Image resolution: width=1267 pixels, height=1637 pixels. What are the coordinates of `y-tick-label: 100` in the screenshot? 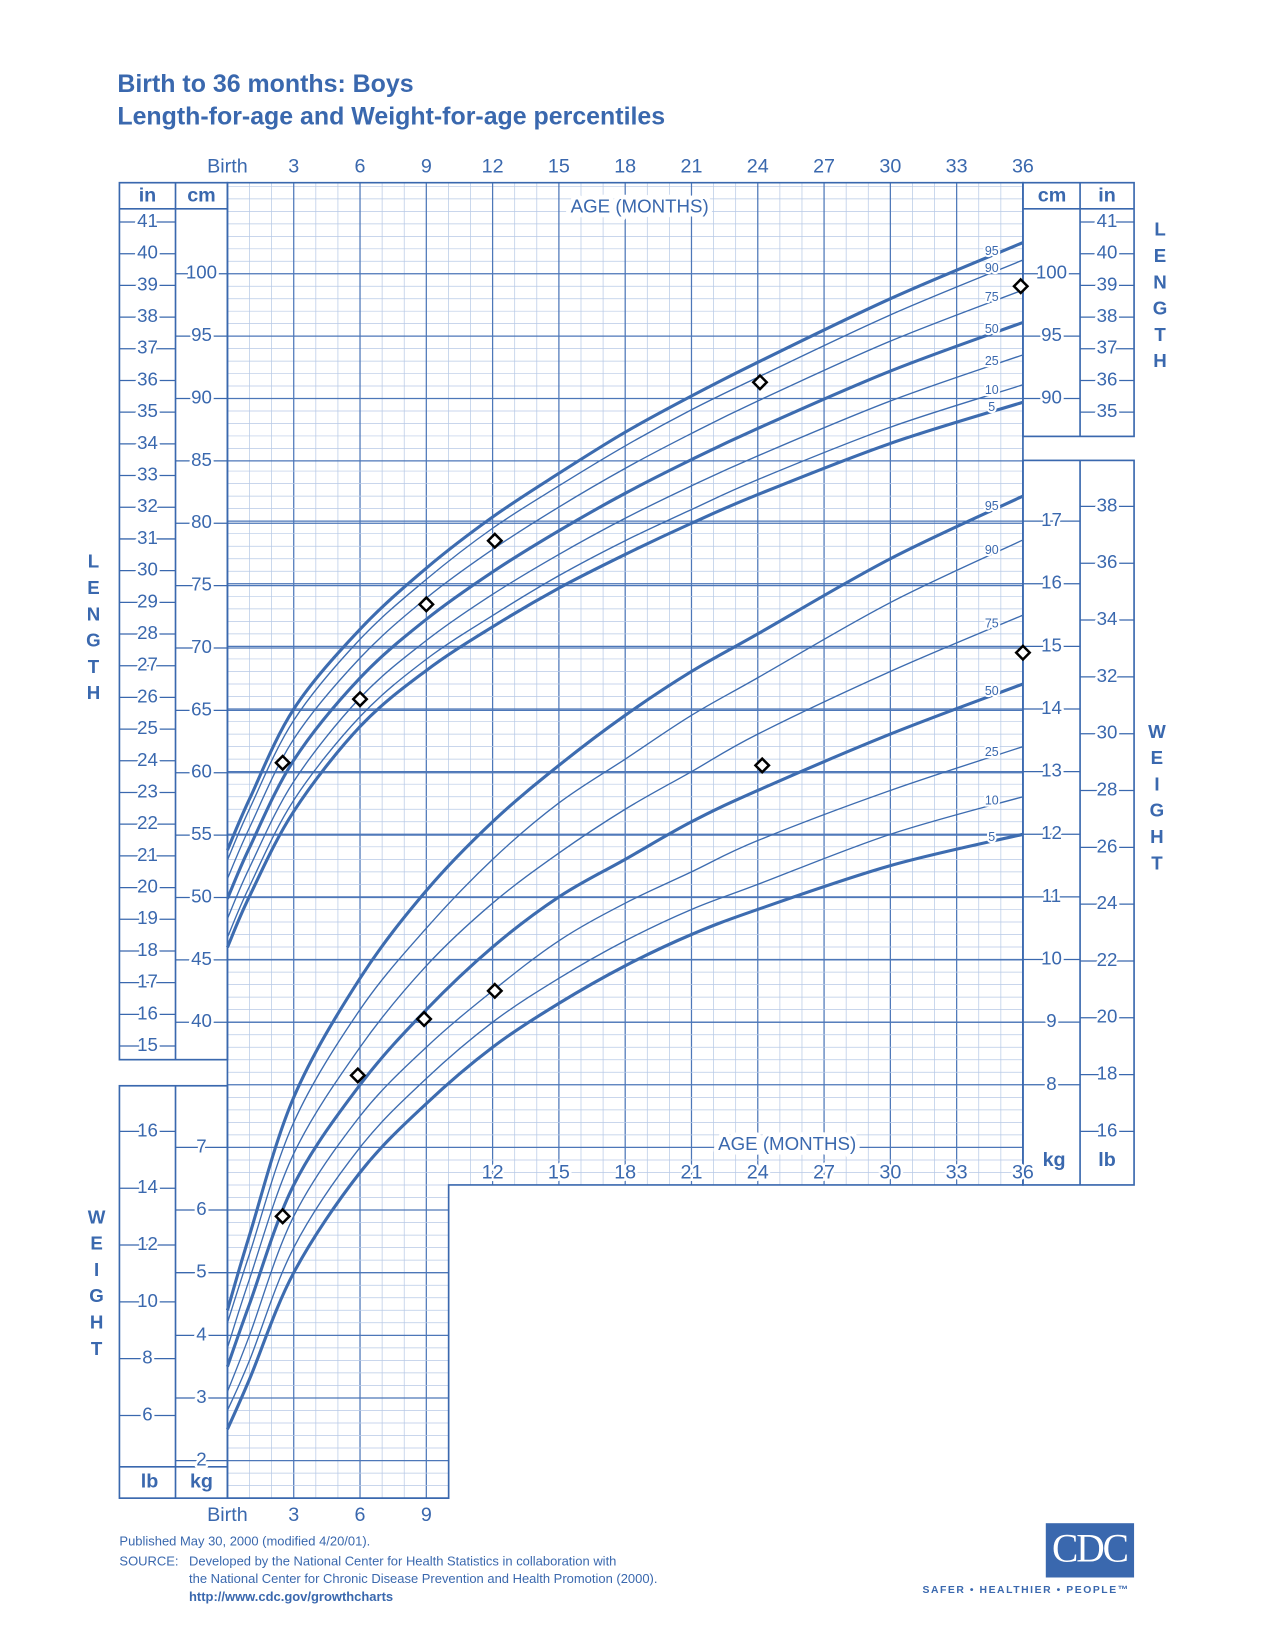 It's located at (1051, 272).